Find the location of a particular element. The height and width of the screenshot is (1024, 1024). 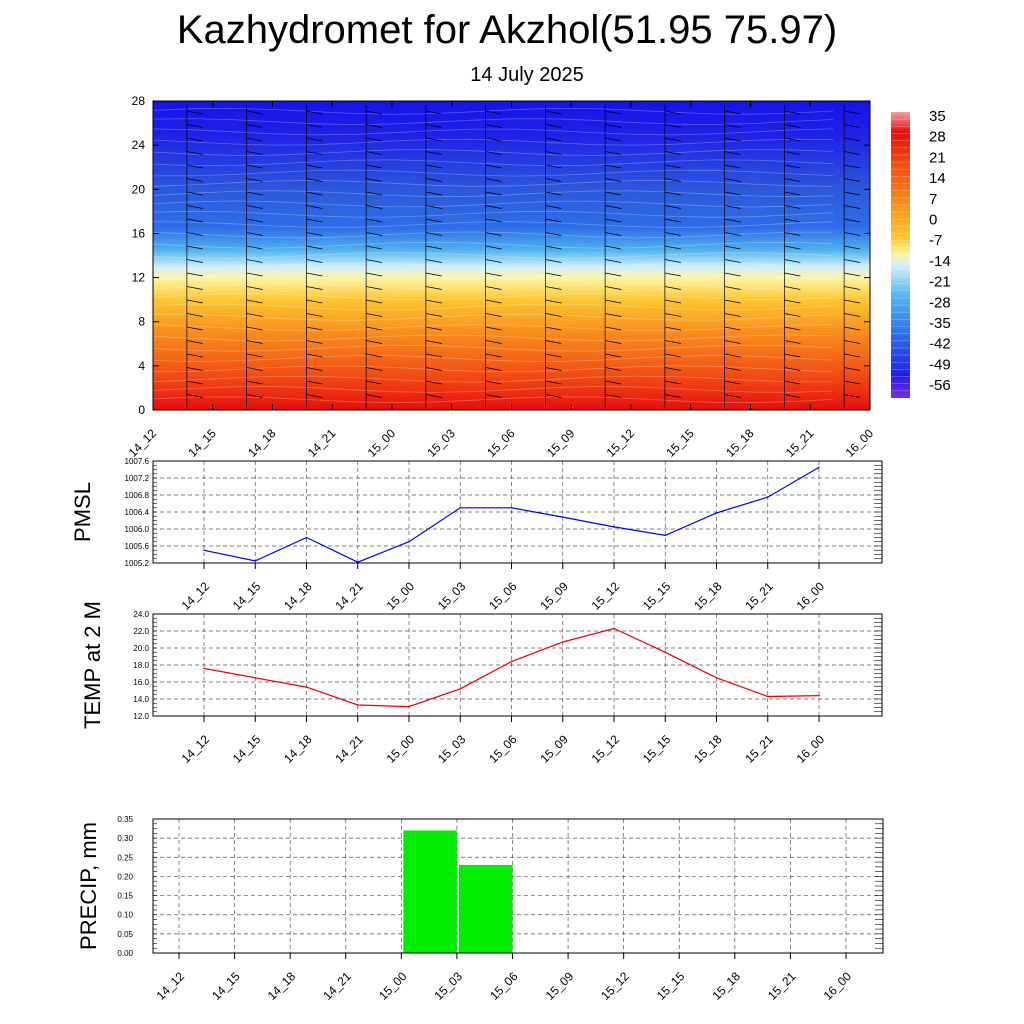

colorbar: 35 28 21 14 7 0 -7 -14 -21 -28 -35 -42 -49 -56 is located at coordinates (921, 253).